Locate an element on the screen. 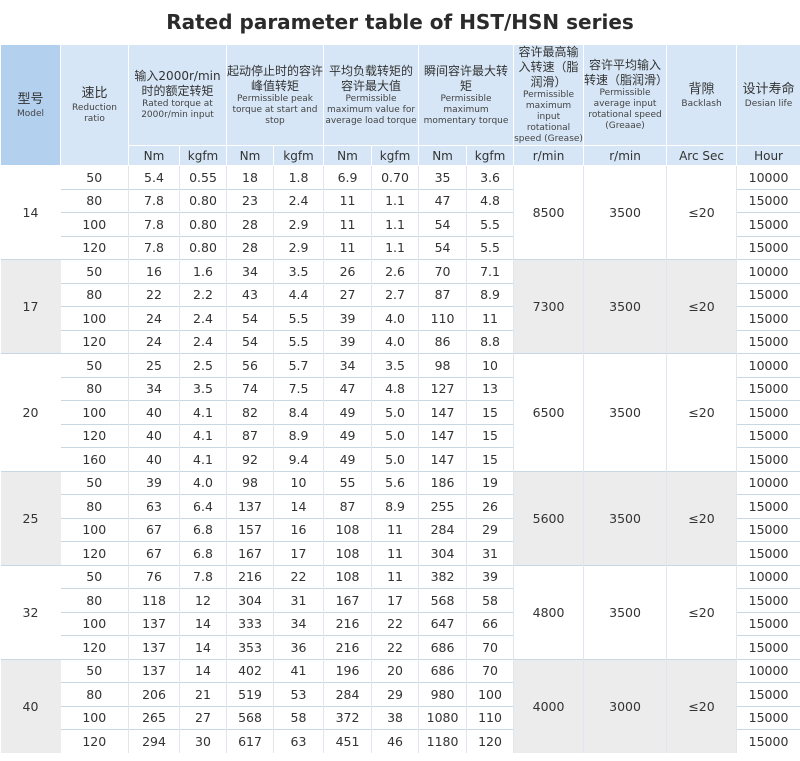  header-model-cn: 型号 is located at coordinates (30, 99).